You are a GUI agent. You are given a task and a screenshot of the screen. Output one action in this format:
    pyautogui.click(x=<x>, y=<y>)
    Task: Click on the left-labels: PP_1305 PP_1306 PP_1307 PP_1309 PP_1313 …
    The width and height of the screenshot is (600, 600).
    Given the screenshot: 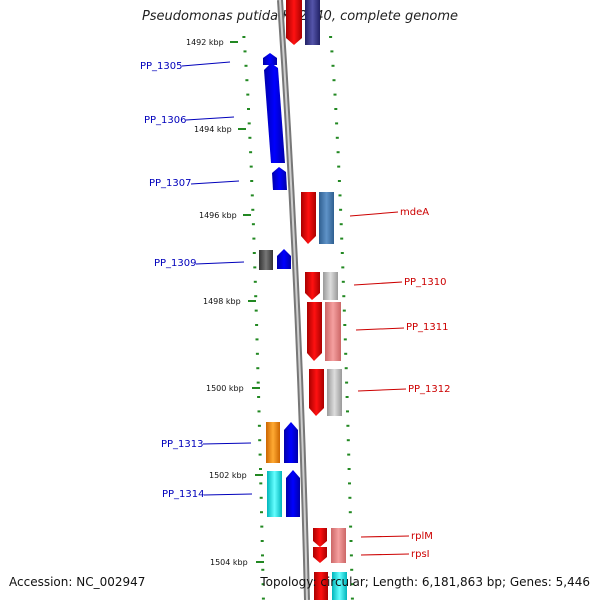 What is the action you would take?
    pyautogui.click(x=196, y=280)
    